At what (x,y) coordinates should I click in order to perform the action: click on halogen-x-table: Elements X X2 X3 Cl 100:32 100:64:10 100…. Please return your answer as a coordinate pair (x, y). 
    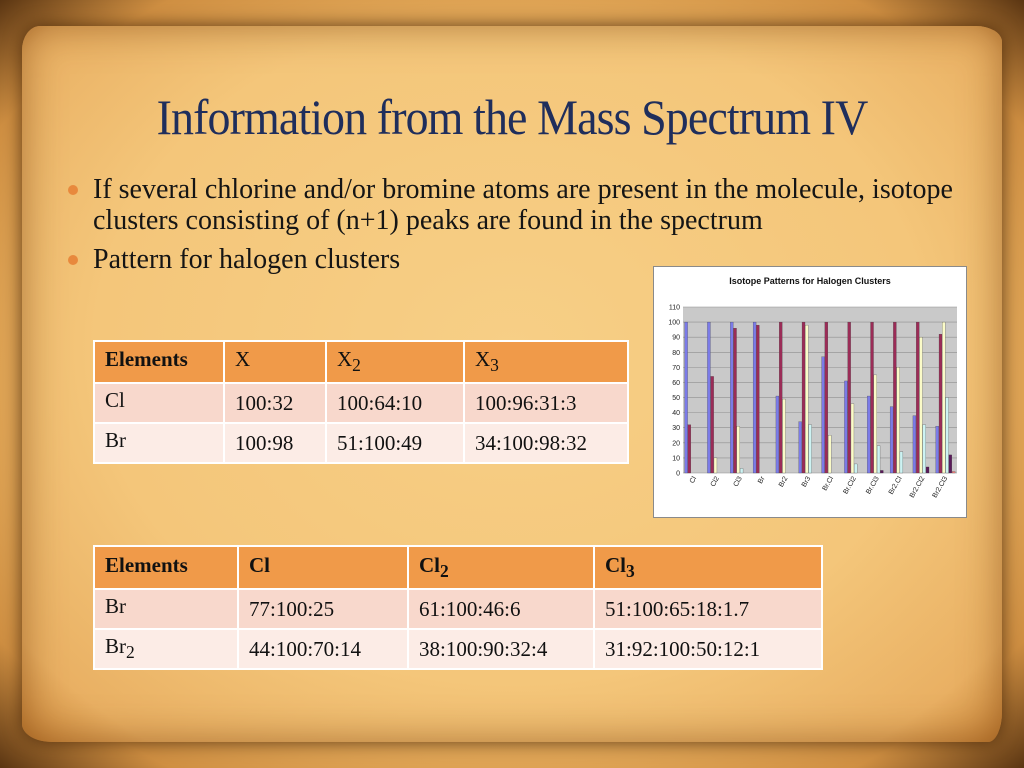
    Looking at the image, I should click on (361, 402).